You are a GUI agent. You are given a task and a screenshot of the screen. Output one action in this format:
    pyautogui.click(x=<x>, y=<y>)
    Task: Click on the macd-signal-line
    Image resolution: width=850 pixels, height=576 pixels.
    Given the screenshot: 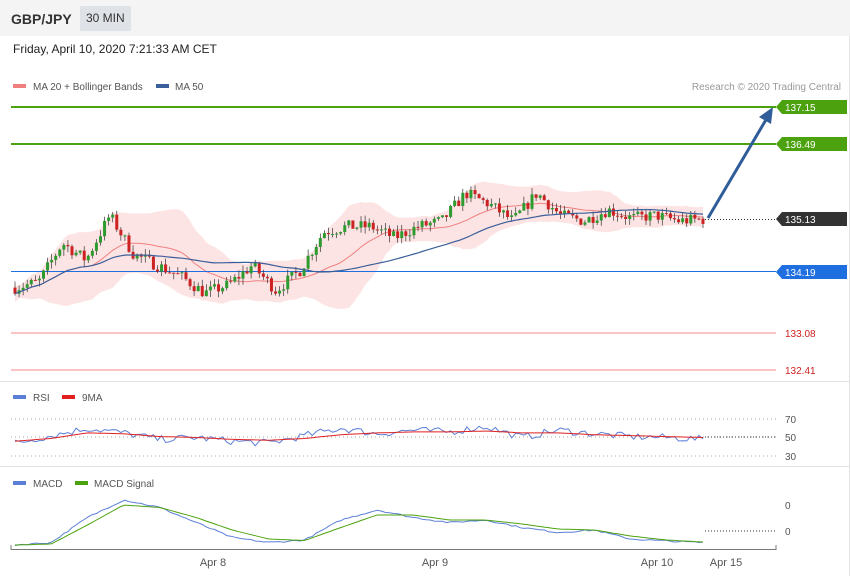 What is the action you would take?
    pyautogui.click(x=359, y=525)
    